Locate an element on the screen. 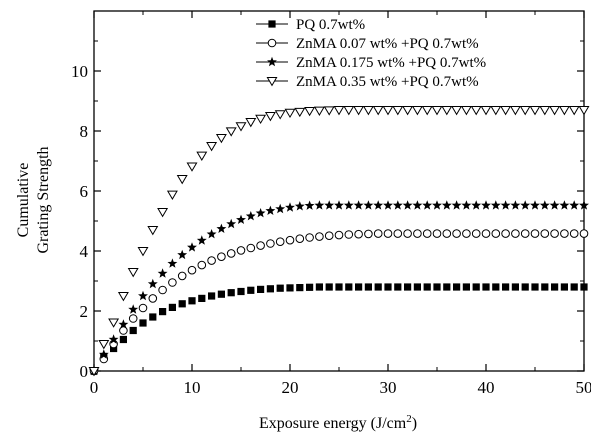 Image resolution: width=591 pixels, height=436 pixels. x-axis-title-superscript: 2 is located at coordinates (409, 419).